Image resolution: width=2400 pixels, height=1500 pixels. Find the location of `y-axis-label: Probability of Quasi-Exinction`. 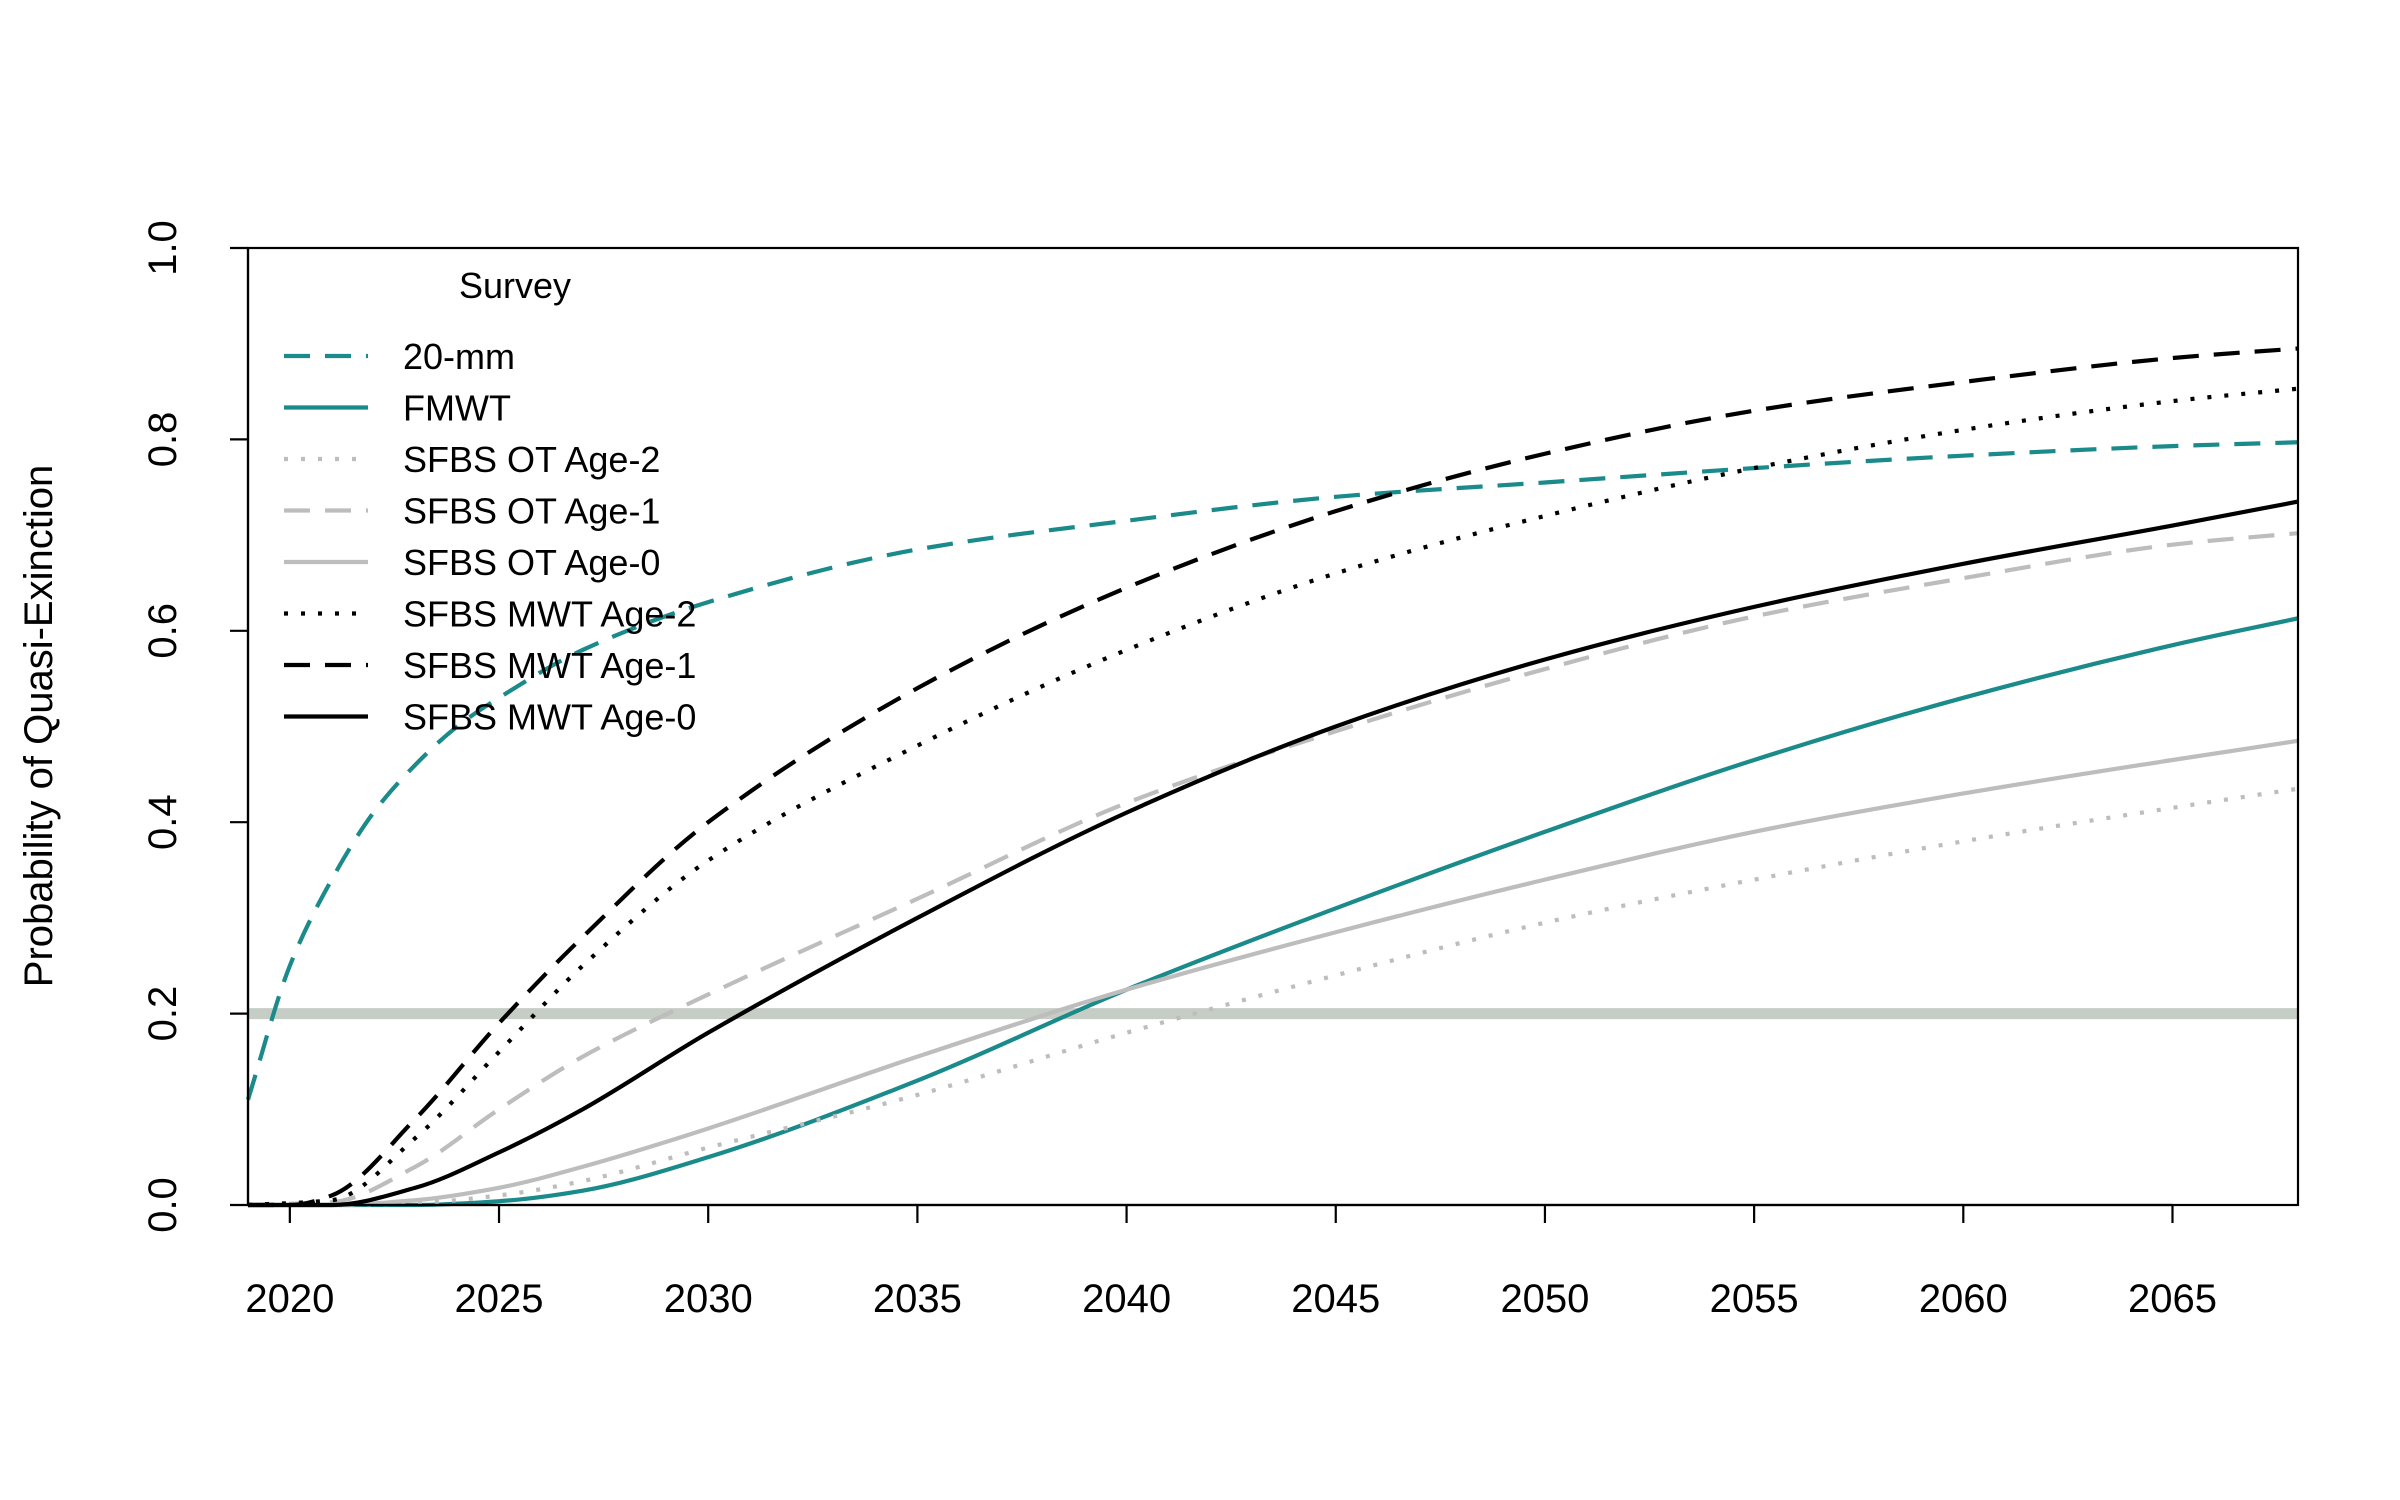

y-axis-label: Probability of Quasi-Exinction is located at coordinates (39, 726).